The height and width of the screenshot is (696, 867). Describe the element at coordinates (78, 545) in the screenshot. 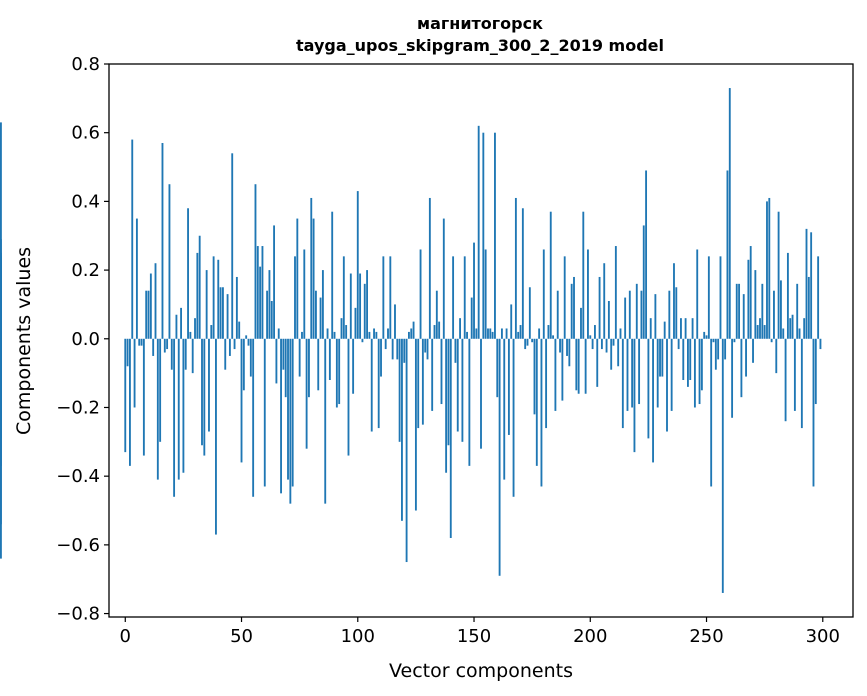

I see `y-tick-label: −0.6` at that location.